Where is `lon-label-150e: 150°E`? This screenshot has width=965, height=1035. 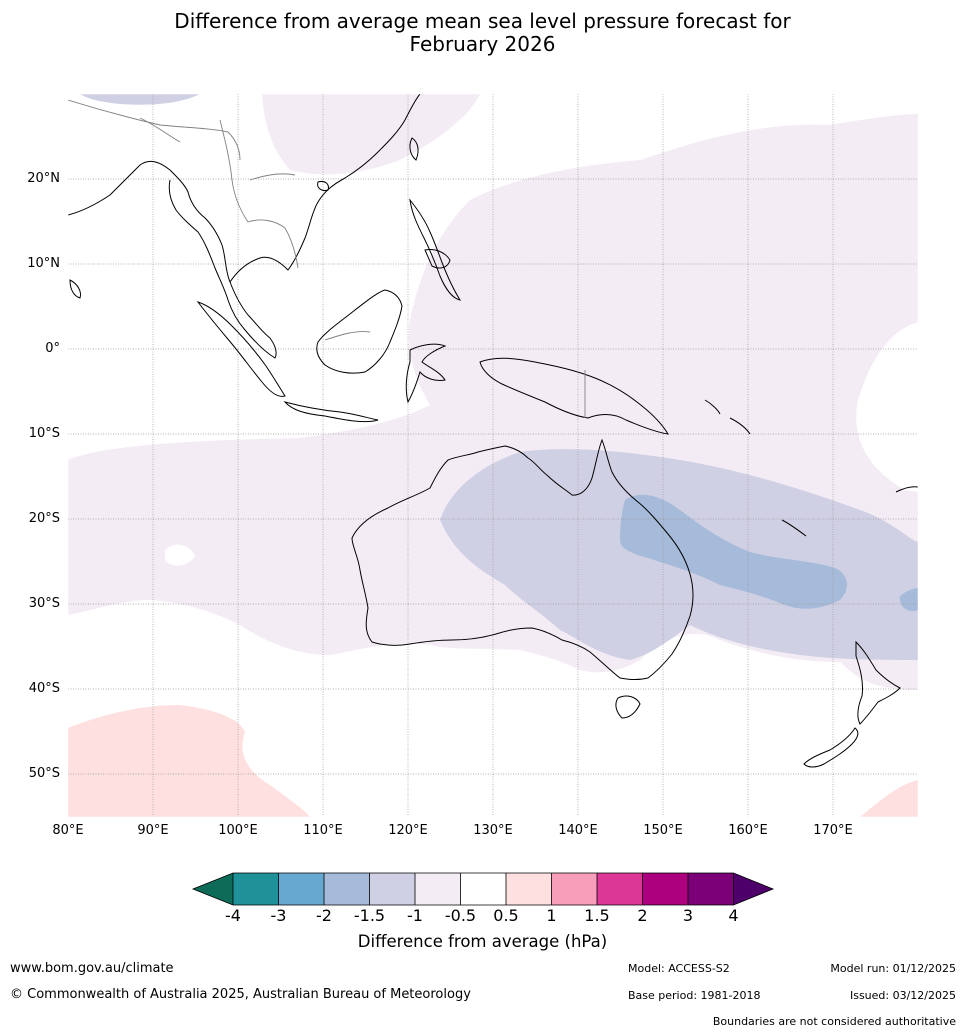
lon-label-150e: 150°E is located at coordinates (663, 830).